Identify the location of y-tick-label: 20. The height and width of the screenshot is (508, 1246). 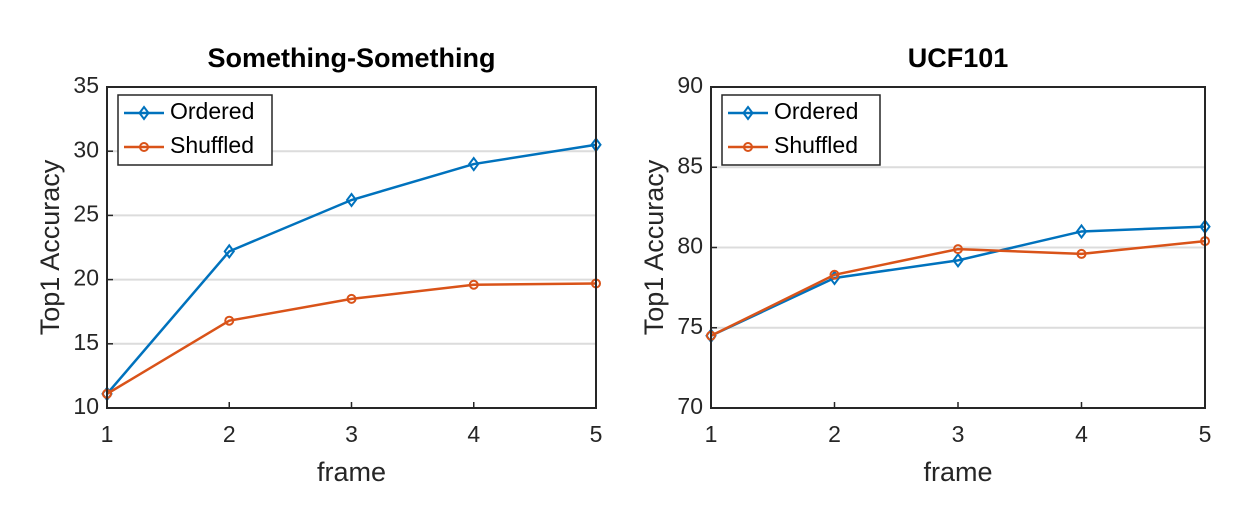
(86, 278).